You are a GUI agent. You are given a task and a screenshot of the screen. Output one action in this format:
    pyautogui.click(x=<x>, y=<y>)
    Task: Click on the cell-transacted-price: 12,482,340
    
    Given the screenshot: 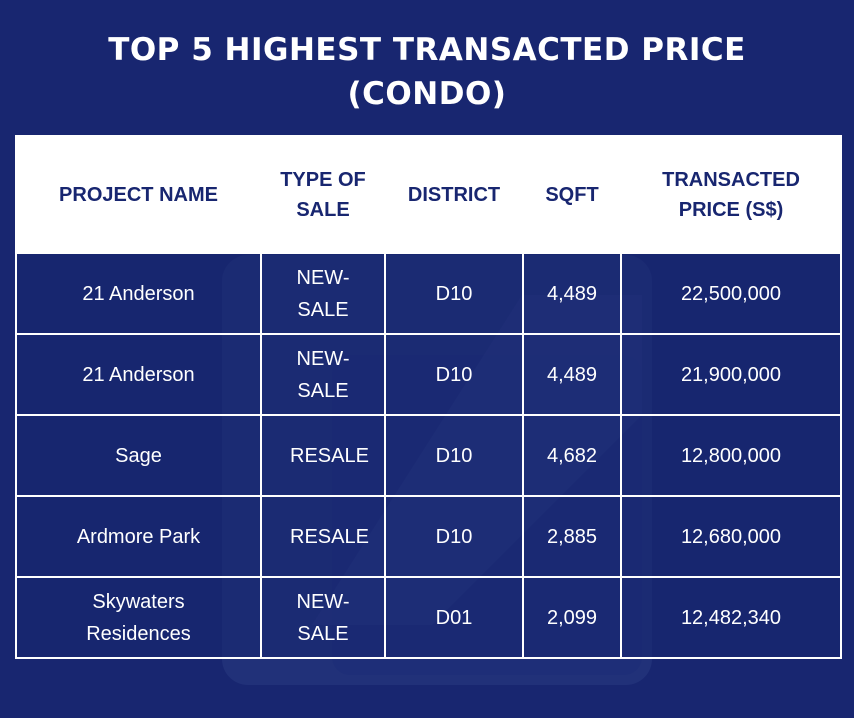 What is the action you would take?
    pyautogui.click(x=731, y=617)
    